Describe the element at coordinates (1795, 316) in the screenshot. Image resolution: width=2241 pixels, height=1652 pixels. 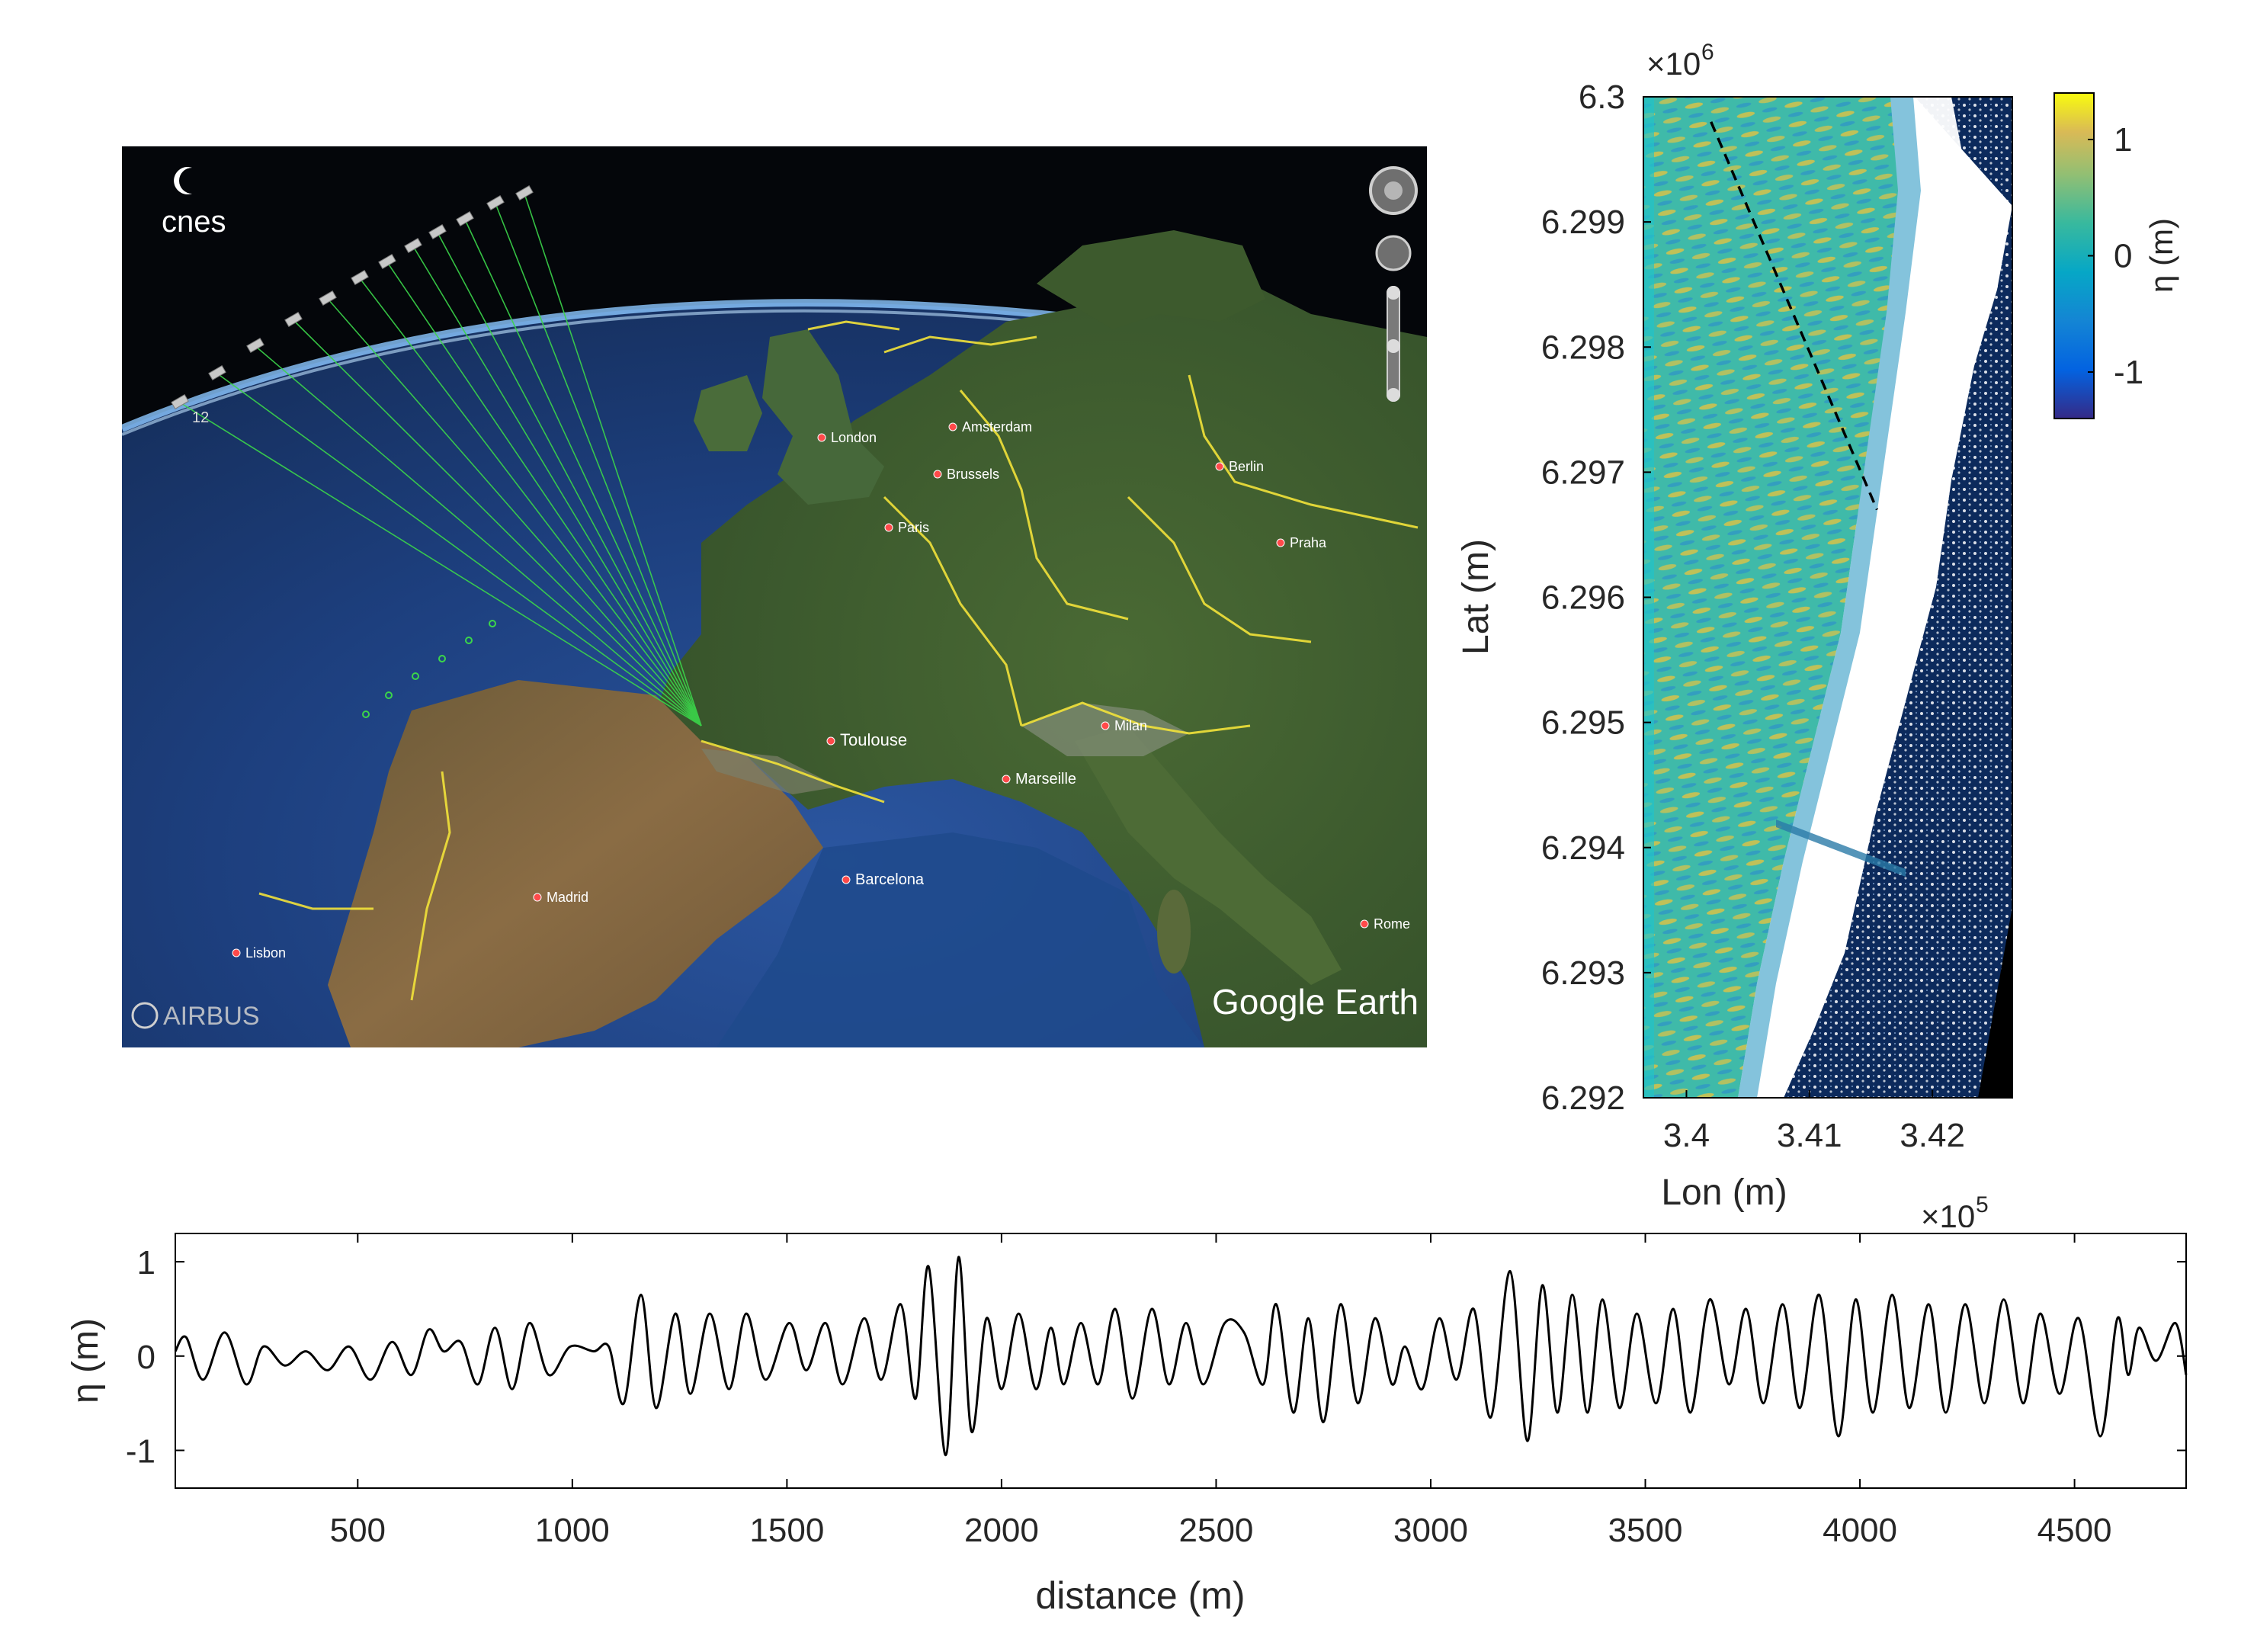
I see `transect-line` at that location.